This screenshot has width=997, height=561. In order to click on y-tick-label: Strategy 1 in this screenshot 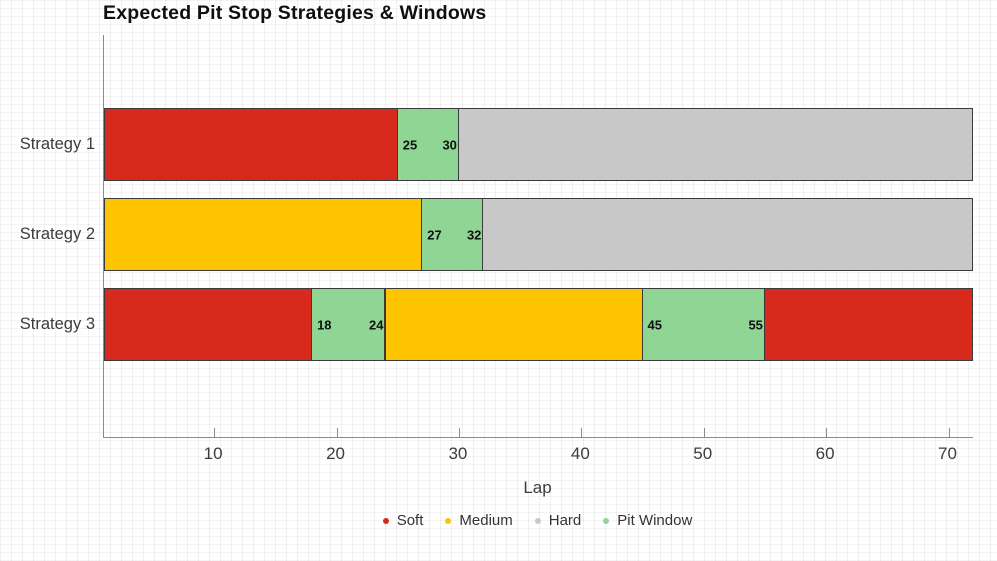, I will do `click(57, 144)`.